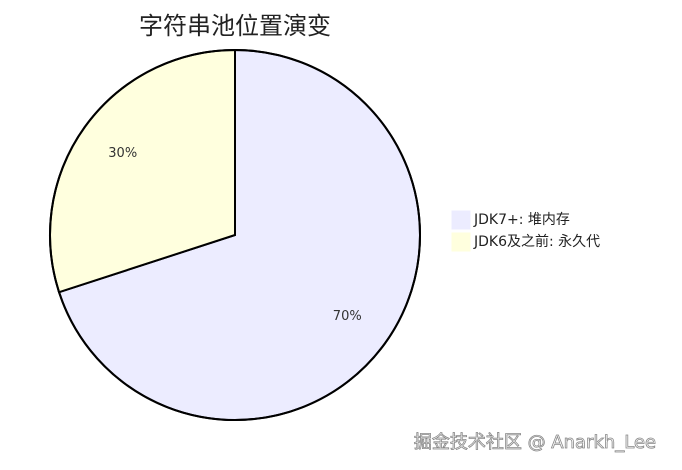 This screenshot has height=470, width=682. What do you see at coordinates (122, 153) in the screenshot?
I see `slice-label: 30%` at bounding box center [122, 153].